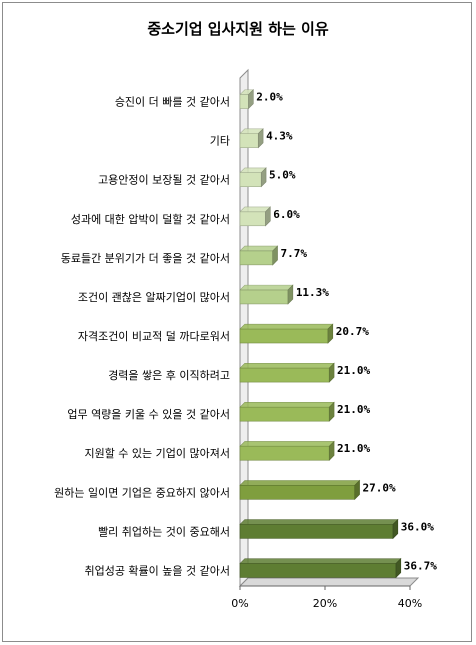 Image resolution: width=476 pixels, height=645 pixels. Describe the element at coordinates (142, 492) in the screenshot. I see `category-label: 원하는 일이면 기업은 중요하지 않아서` at that location.